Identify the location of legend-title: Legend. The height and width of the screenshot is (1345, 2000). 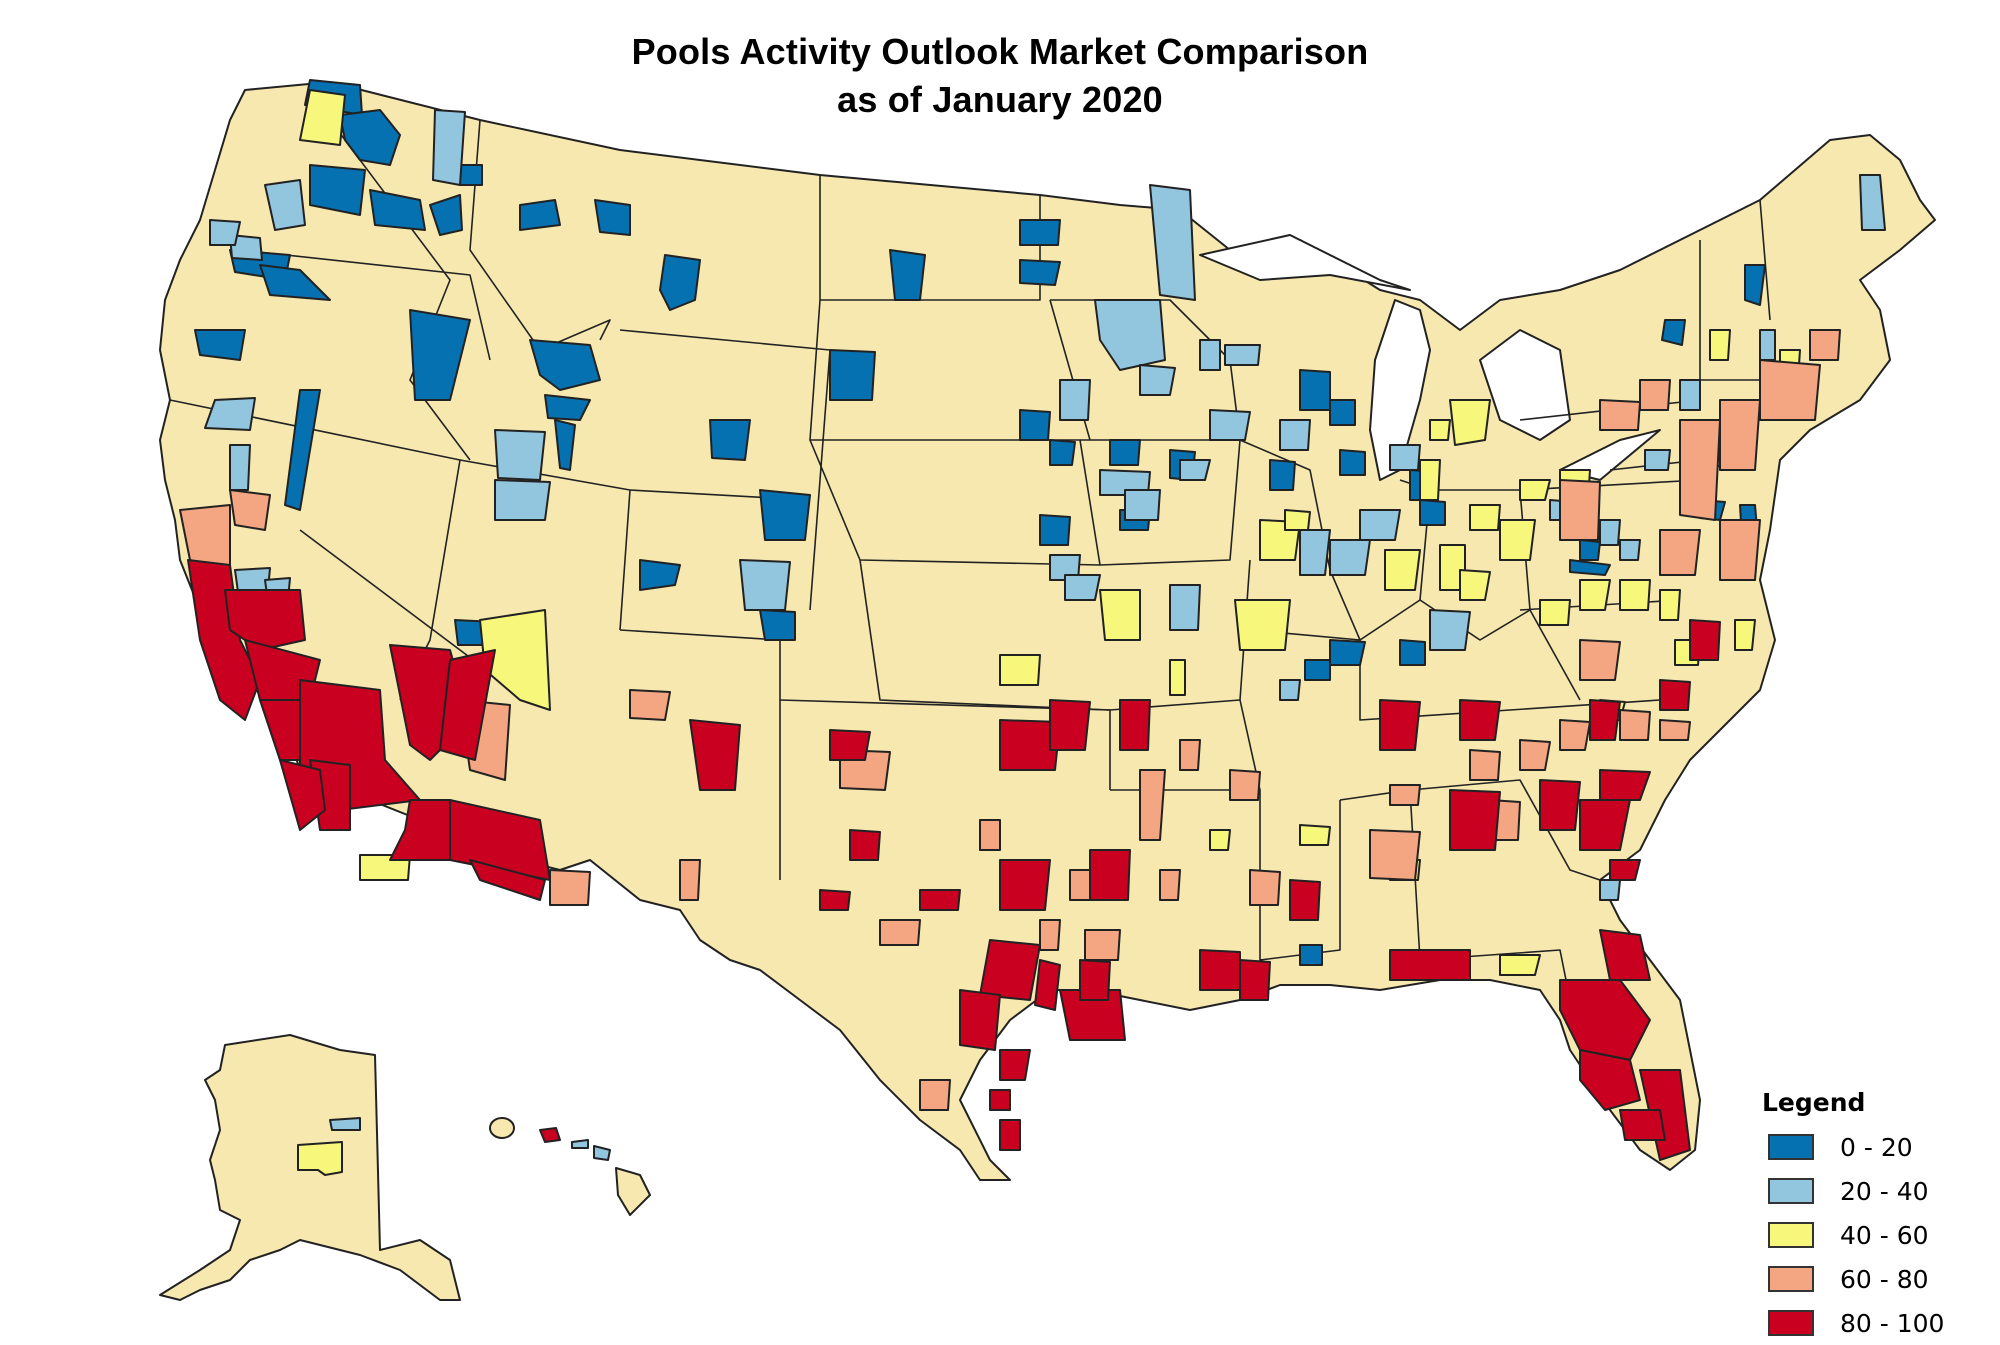
(1814, 1102).